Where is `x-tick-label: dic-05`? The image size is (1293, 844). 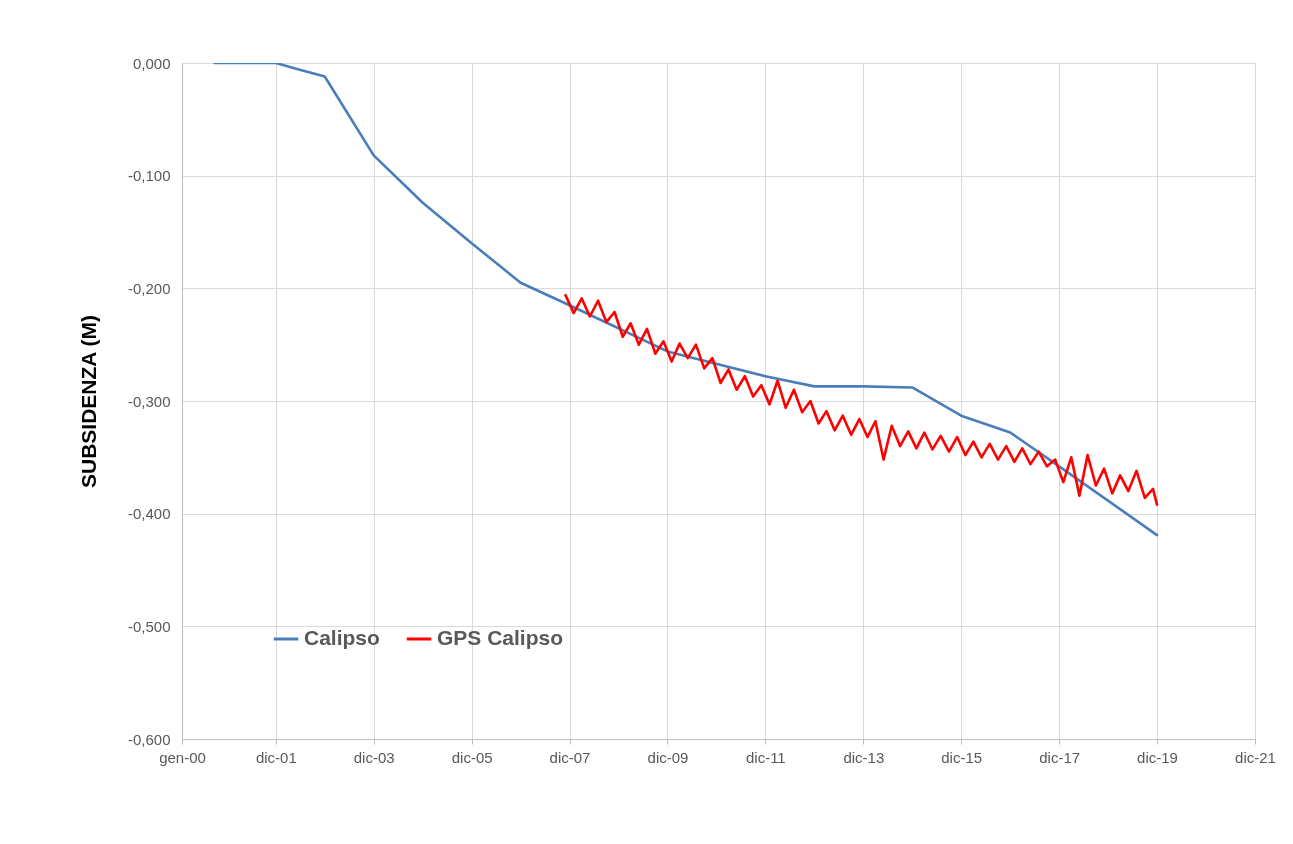
x-tick-label: dic-05 is located at coordinates (472, 757).